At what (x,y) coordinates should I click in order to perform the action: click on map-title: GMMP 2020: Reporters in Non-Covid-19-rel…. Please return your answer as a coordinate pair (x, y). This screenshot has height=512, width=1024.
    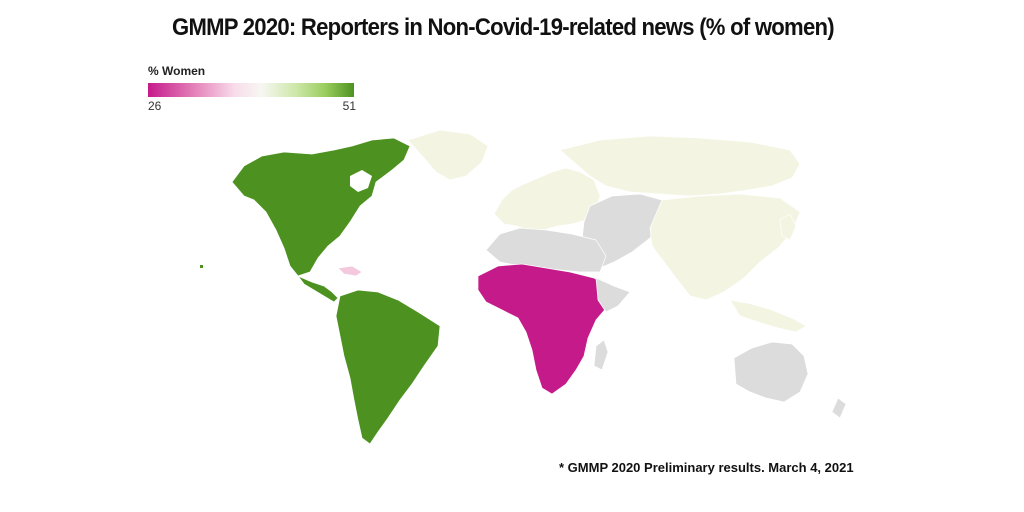
    Looking at the image, I should click on (503, 27).